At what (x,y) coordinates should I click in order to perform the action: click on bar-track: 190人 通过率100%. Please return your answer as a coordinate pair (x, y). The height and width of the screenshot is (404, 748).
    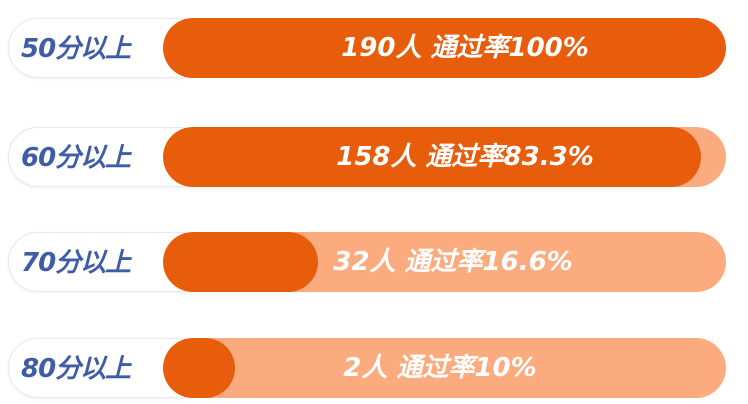
    Looking at the image, I should click on (444, 48).